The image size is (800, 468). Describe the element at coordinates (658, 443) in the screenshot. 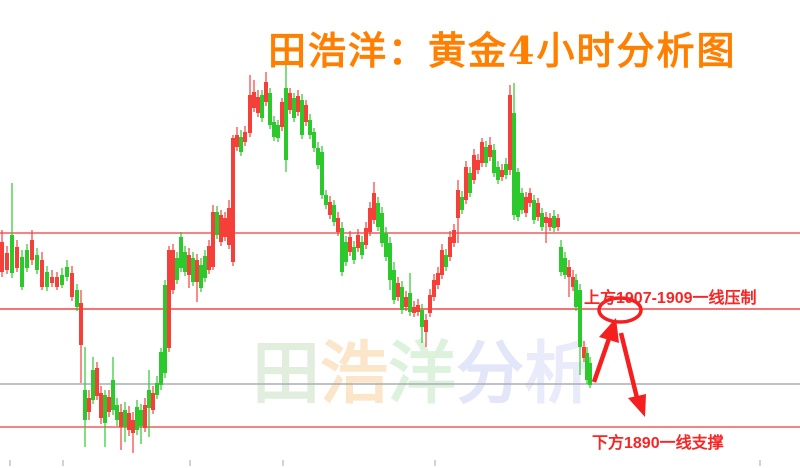

I see `support-annotation: 下方1890一线支撑` at that location.